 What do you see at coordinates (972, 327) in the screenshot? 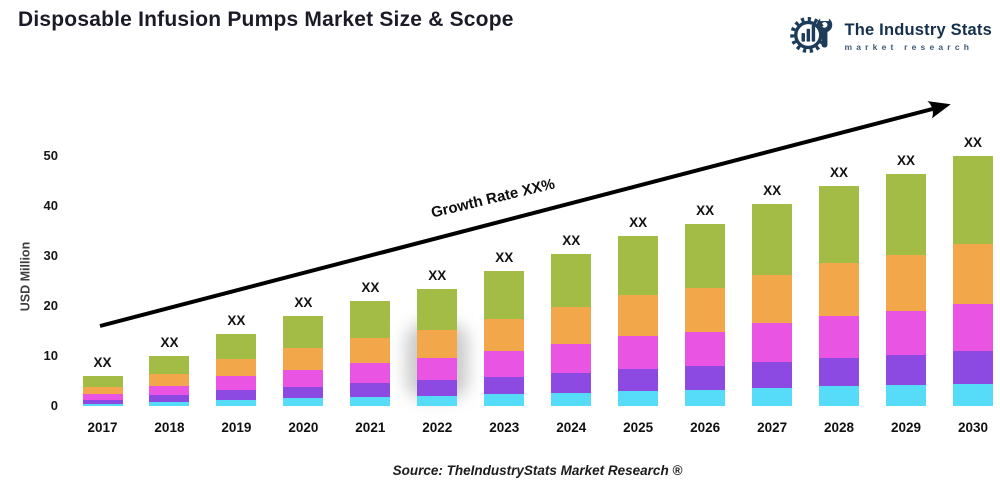
I see `bar-2030-layer-3-magenta` at bounding box center [972, 327].